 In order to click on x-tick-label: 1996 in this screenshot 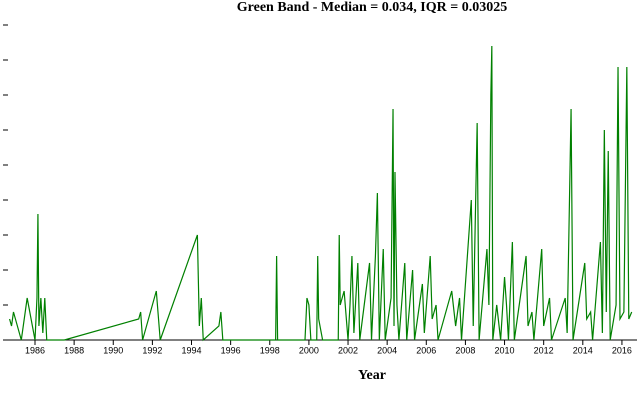, I will do `click(231, 350)`.